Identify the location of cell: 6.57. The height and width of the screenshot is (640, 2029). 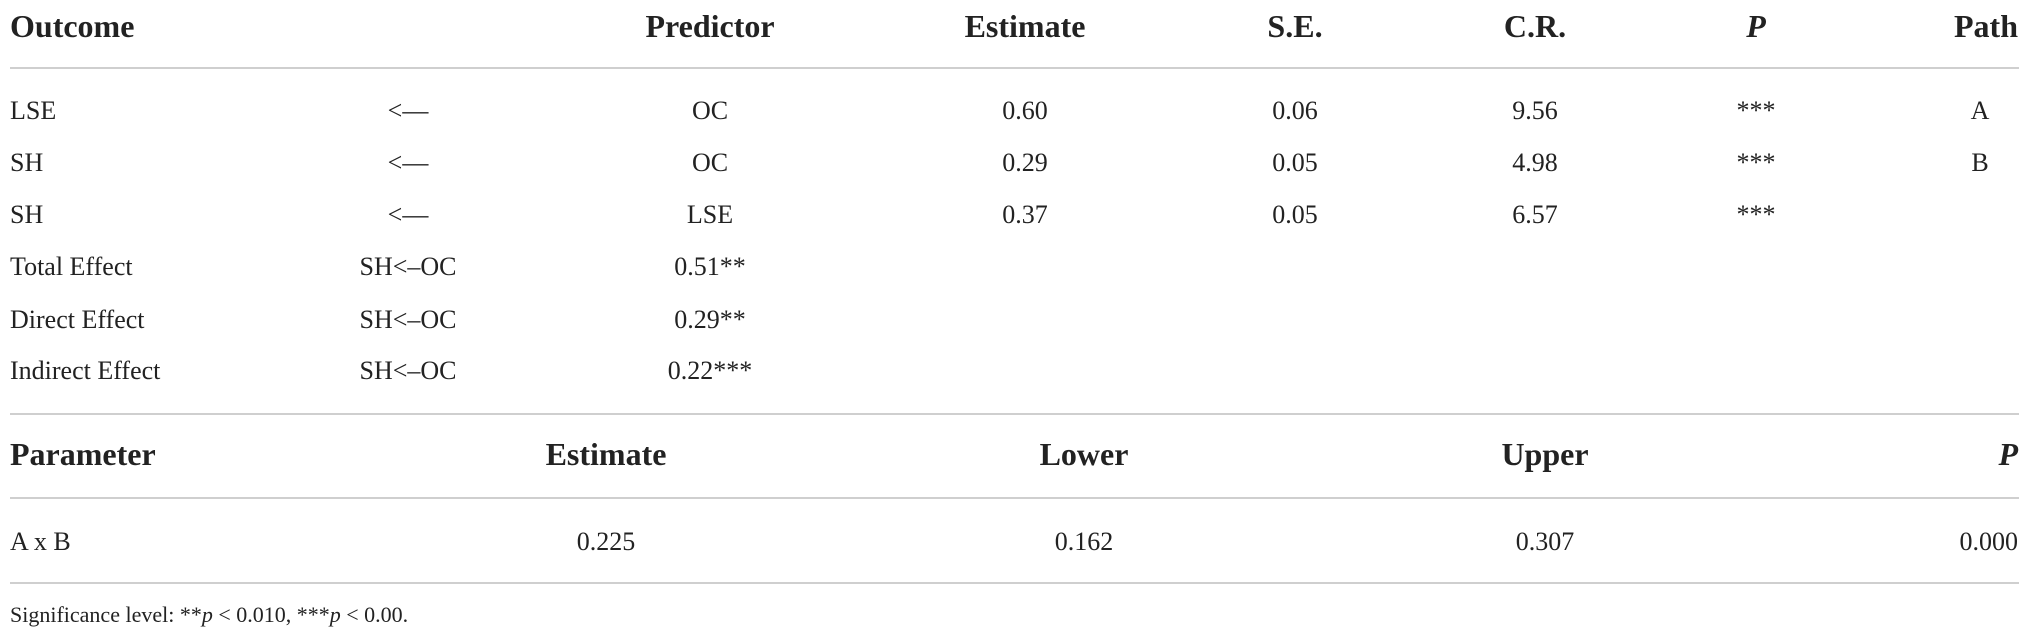
(1535, 214).